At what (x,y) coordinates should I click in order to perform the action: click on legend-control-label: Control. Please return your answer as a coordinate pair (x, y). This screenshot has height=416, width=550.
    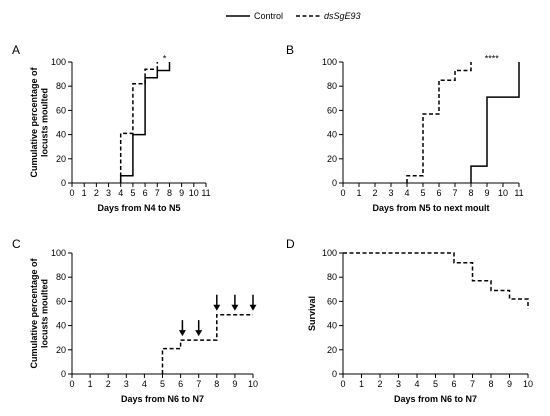
    Looking at the image, I should click on (268, 16).